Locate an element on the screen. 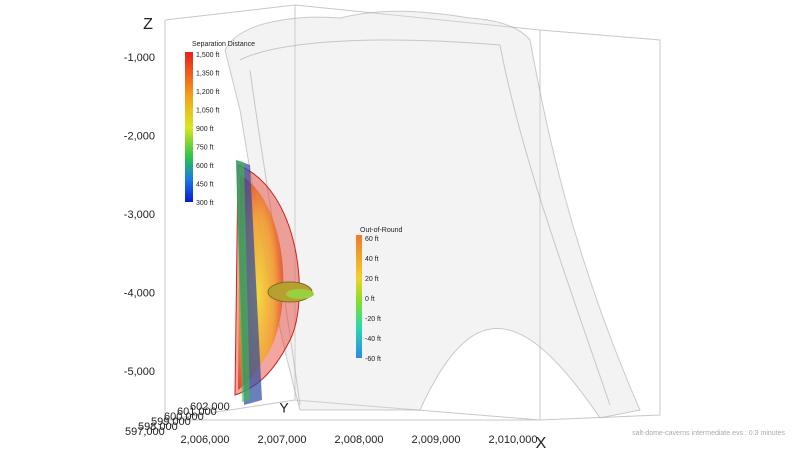 This screenshot has width=800, height=450. y-tick-label: 601,000 is located at coordinates (197, 412).